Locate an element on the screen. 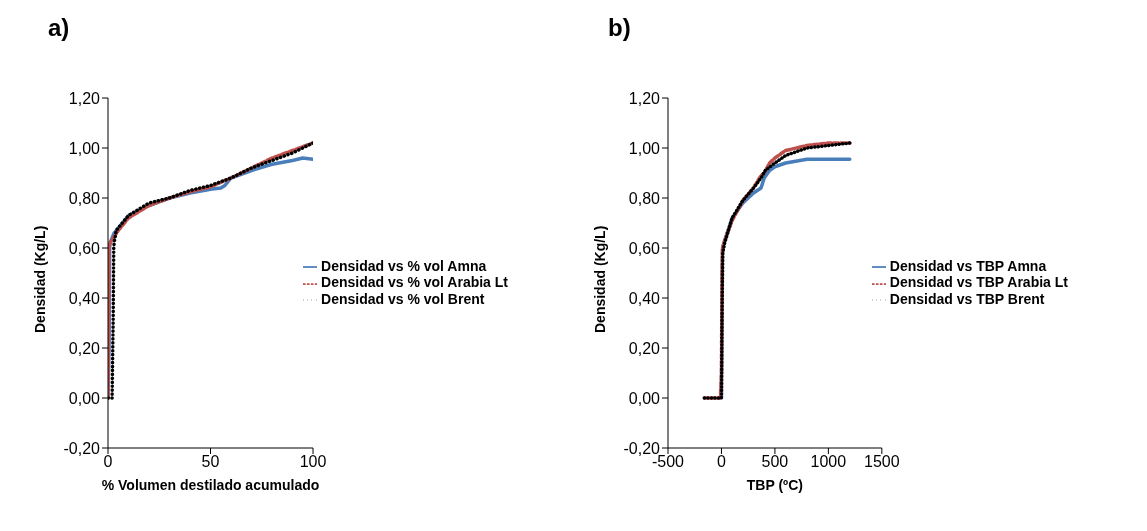  legend-label: Densidad vs TBP Arabia Lt is located at coordinates (978, 282).